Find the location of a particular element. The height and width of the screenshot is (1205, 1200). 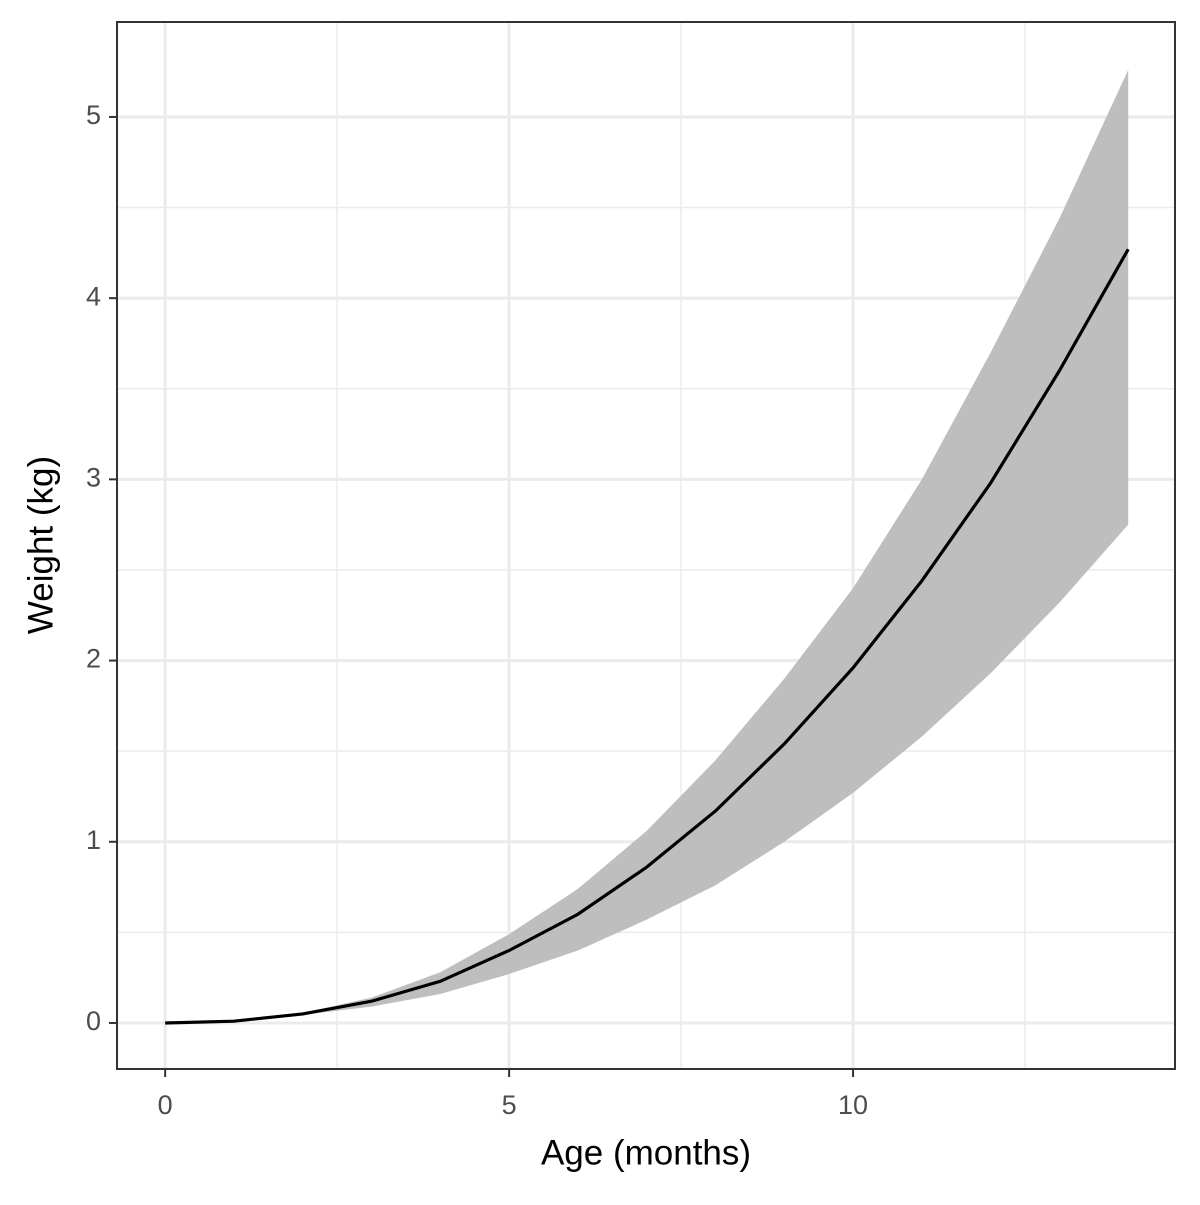

y-tick-label: 3 is located at coordinates (93, 477).